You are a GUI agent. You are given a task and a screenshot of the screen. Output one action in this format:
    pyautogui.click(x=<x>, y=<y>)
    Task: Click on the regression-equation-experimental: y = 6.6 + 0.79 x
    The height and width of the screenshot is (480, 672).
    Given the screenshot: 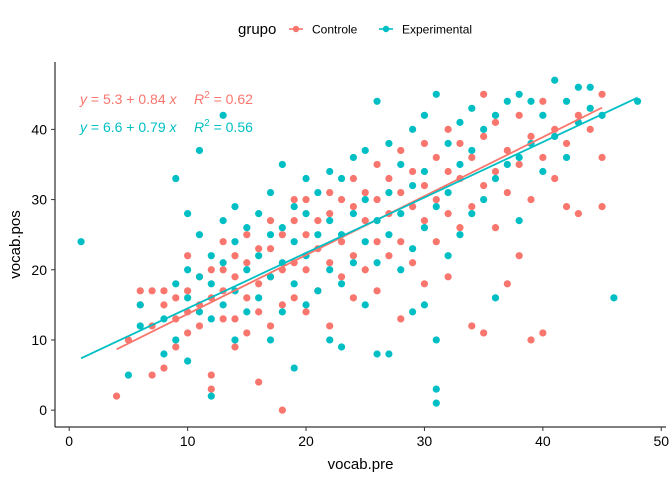 What is the action you would take?
    pyautogui.click(x=128, y=127)
    